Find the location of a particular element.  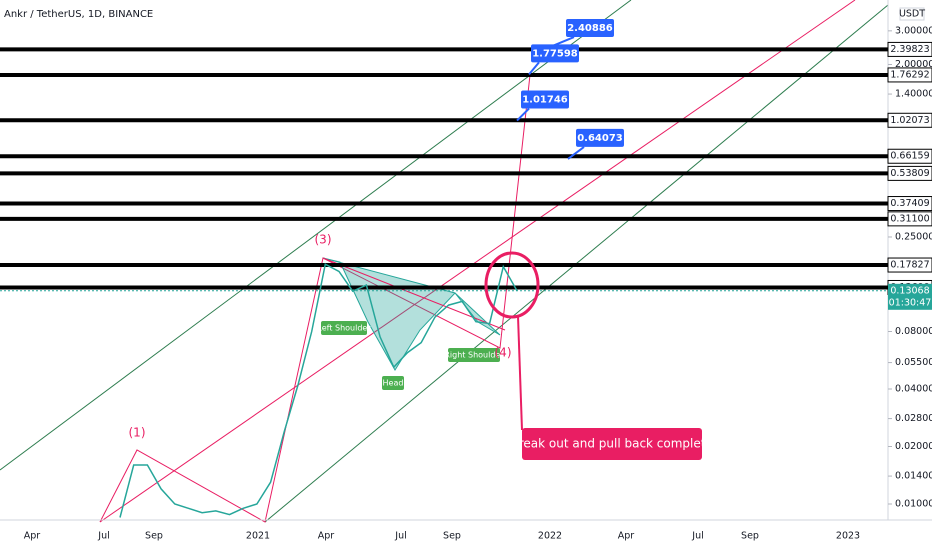

y-tick-label: 1.40000 is located at coordinates (913, 94).